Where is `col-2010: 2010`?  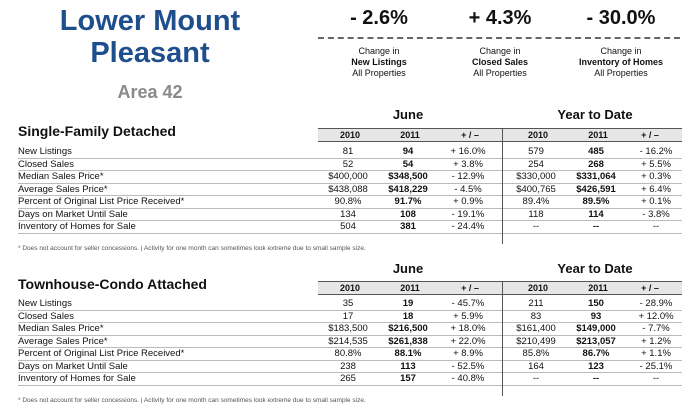
col-2010: 2010 is located at coordinates (350, 288).